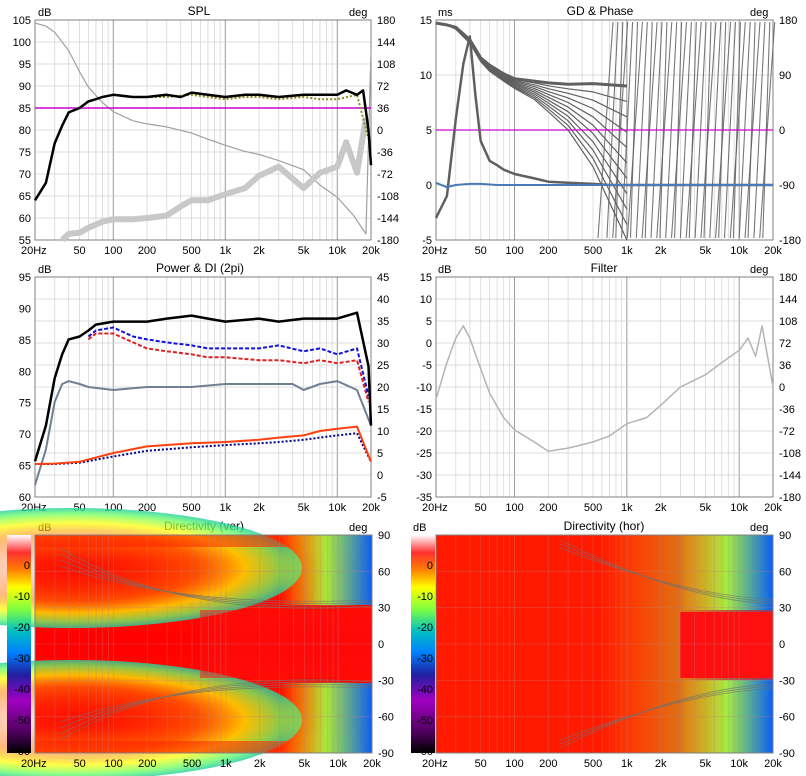 The width and height of the screenshot is (806, 776). What do you see at coordinates (384, 536) in the screenshot?
I see `directivity-ver-ytick-right: 90` at bounding box center [384, 536].